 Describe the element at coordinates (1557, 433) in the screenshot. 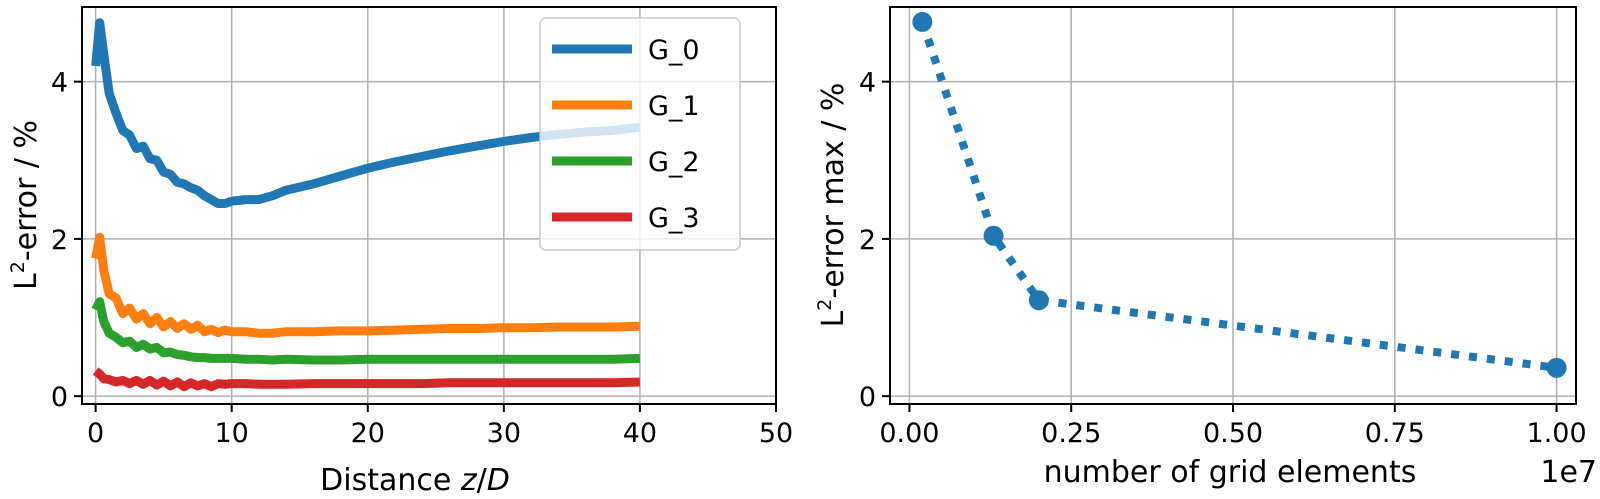

I see `x-tick-label: 1.00` at that location.